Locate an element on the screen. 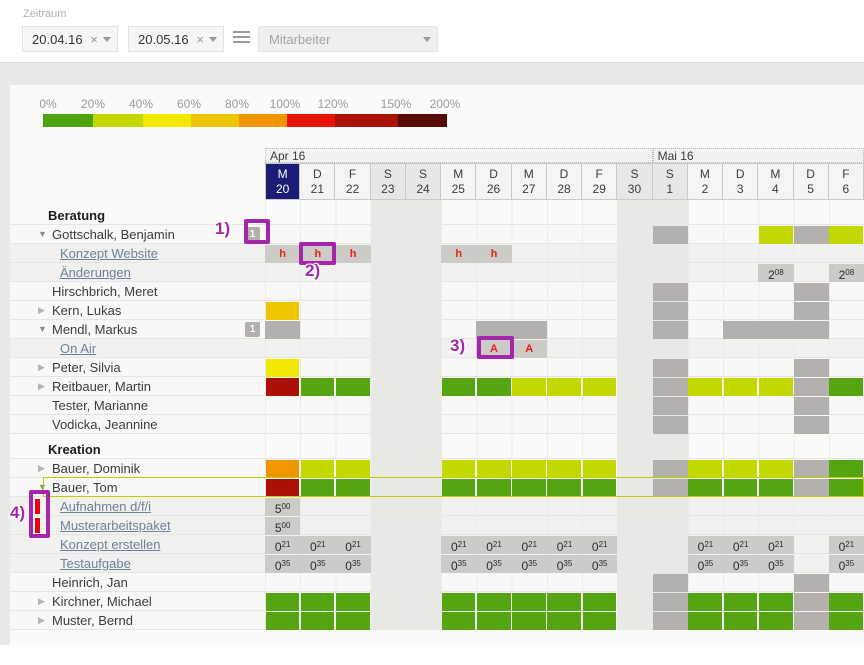 The height and width of the screenshot is (665, 864). absence-mark-cell: A is located at coordinates (529, 348).